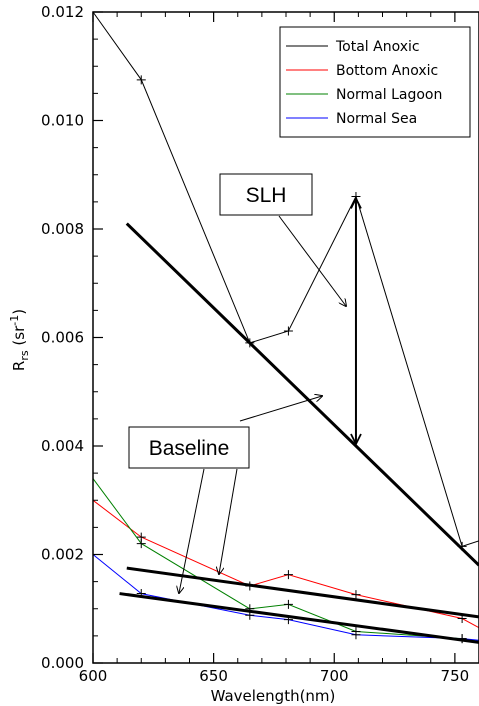 Image resolution: width=479 pixels, height=706 pixels. I want to click on baseline-annotation: Baseline, so click(189, 509).